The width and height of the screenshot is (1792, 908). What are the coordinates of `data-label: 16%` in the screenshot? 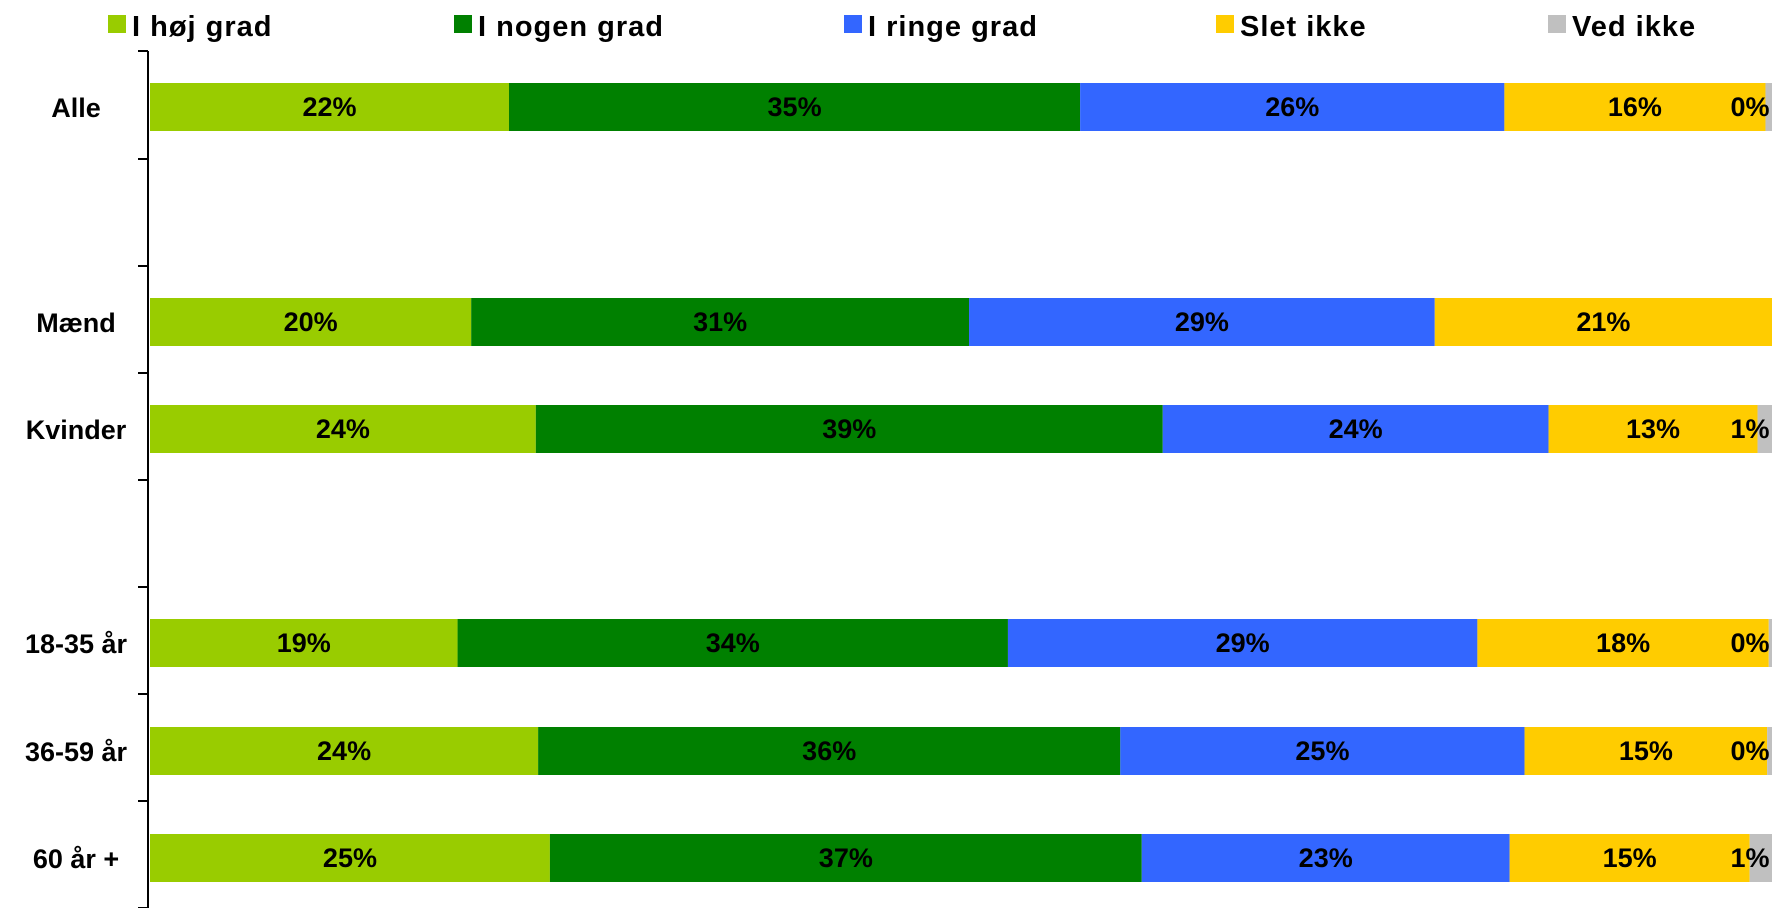 It's located at (1635, 107).